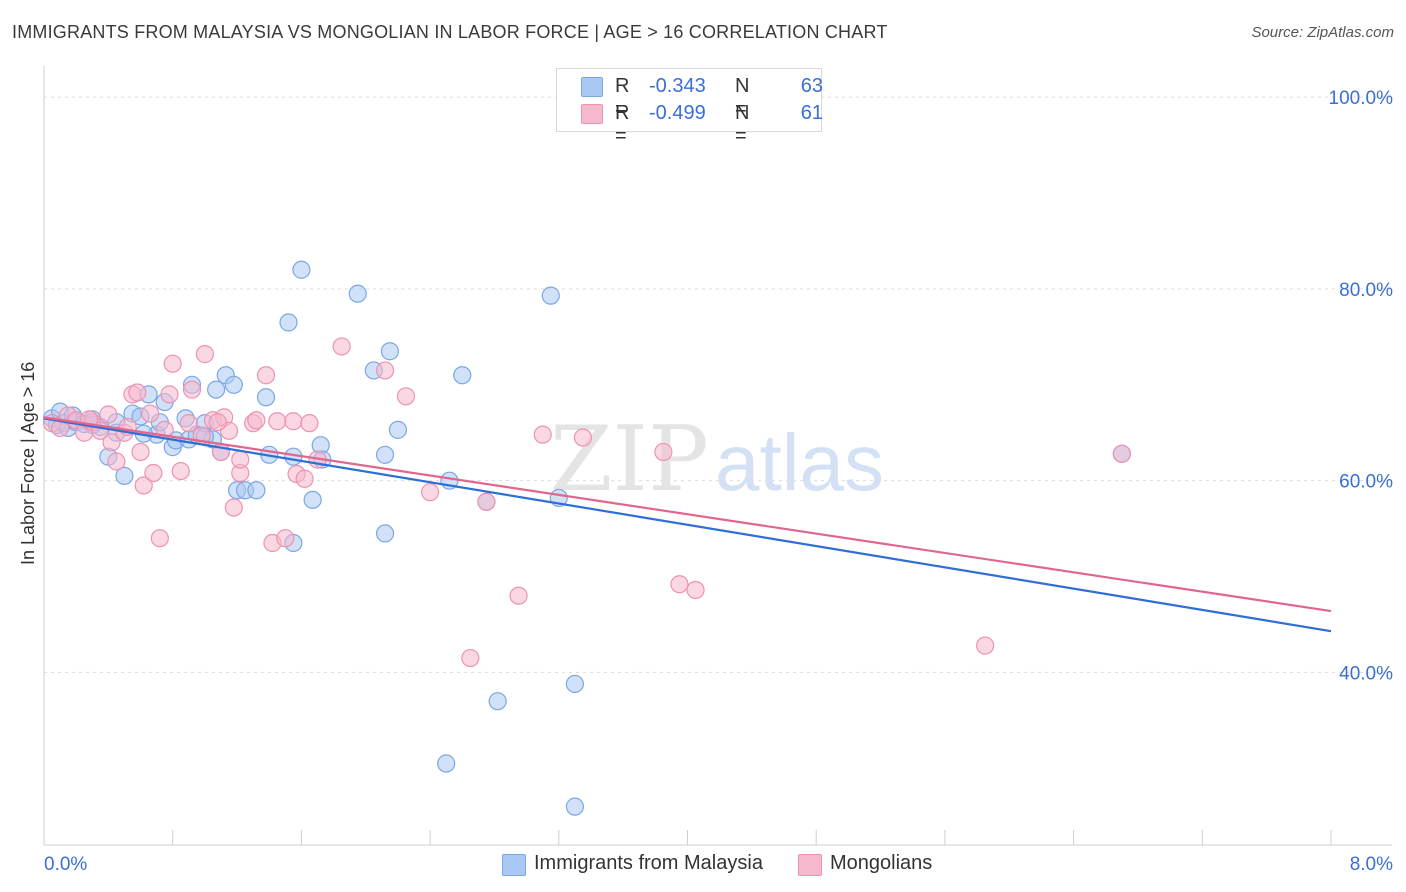 The height and width of the screenshot is (892, 1406). What do you see at coordinates (514, 865) in the screenshot?
I see `malaysia-legend-swatch` at bounding box center [514, 865].